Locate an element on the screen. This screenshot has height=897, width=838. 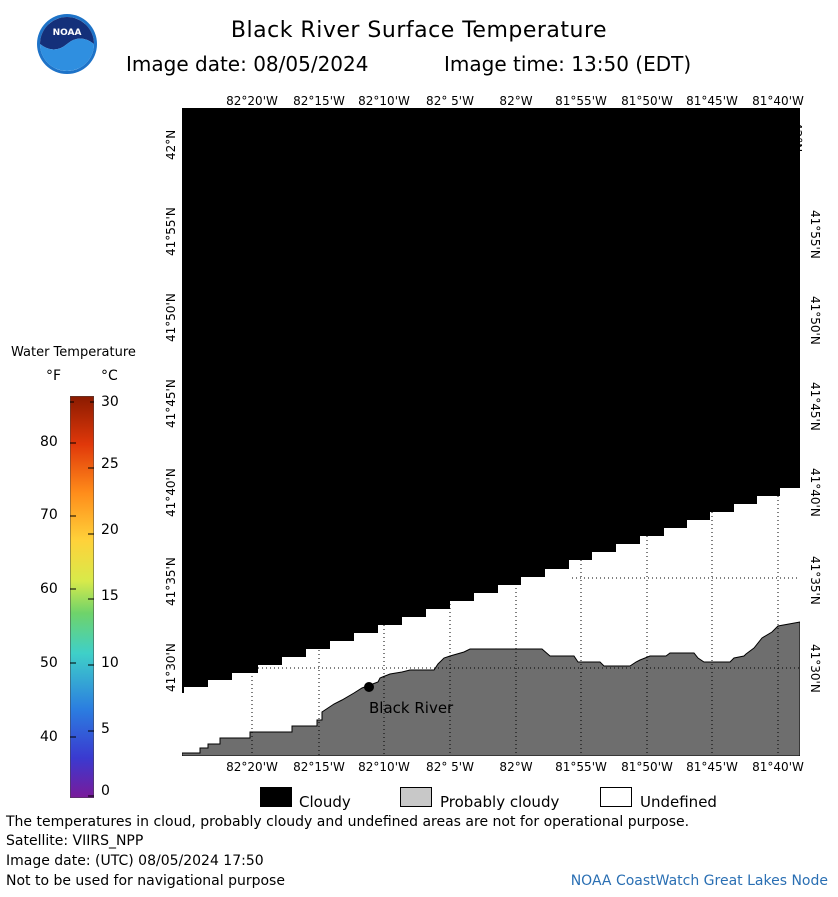
satellite-text: Satellite: VIIRS_NPP is located at coordinates (75, 841).